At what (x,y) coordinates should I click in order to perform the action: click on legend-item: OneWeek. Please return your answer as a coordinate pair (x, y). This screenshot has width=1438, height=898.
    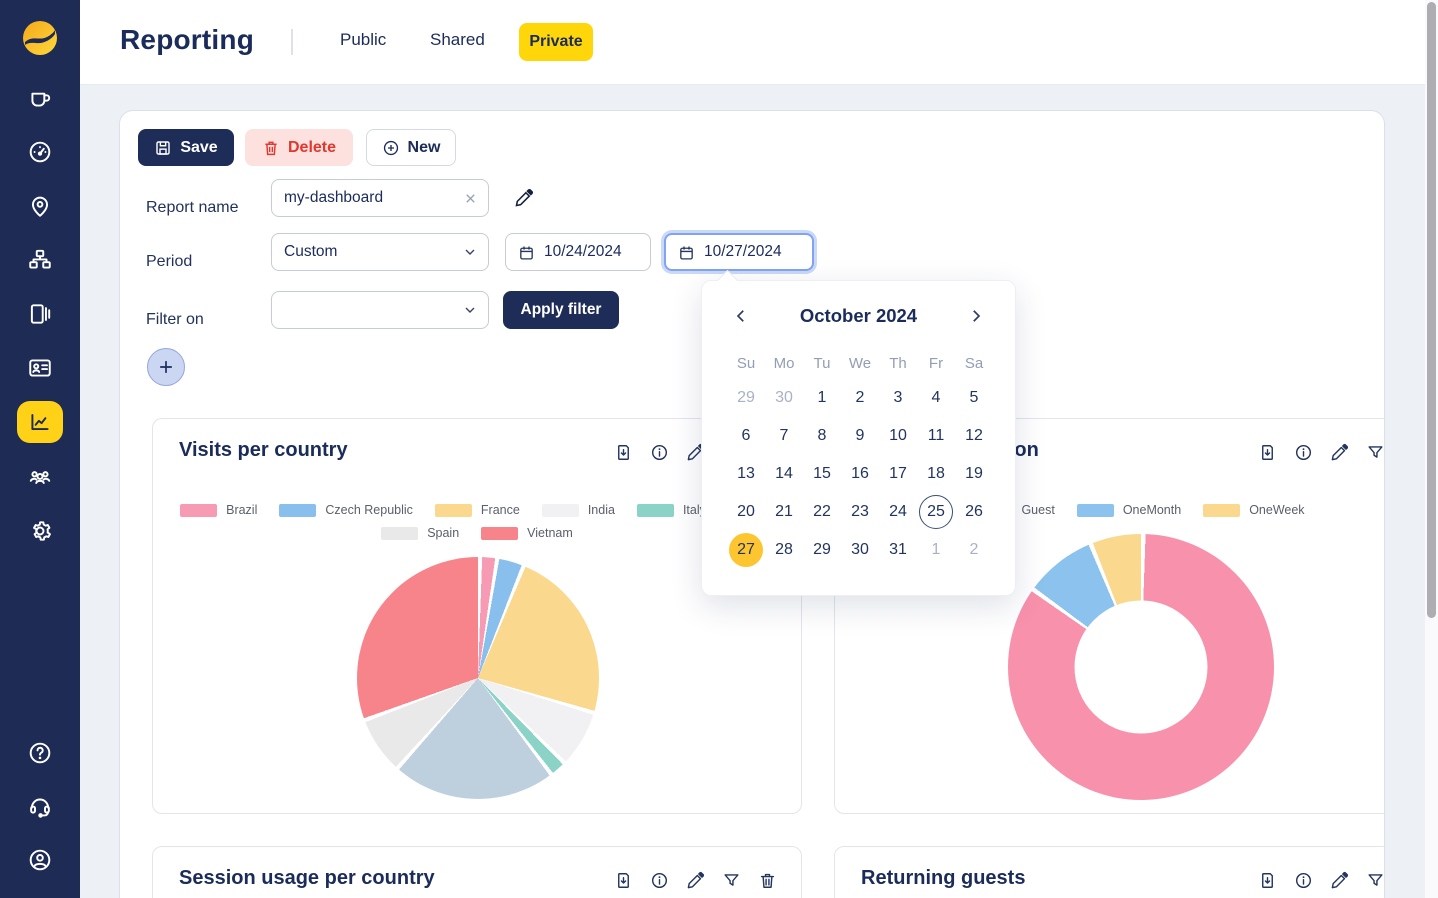
    Looking at the image, I should click on (1254, 510).